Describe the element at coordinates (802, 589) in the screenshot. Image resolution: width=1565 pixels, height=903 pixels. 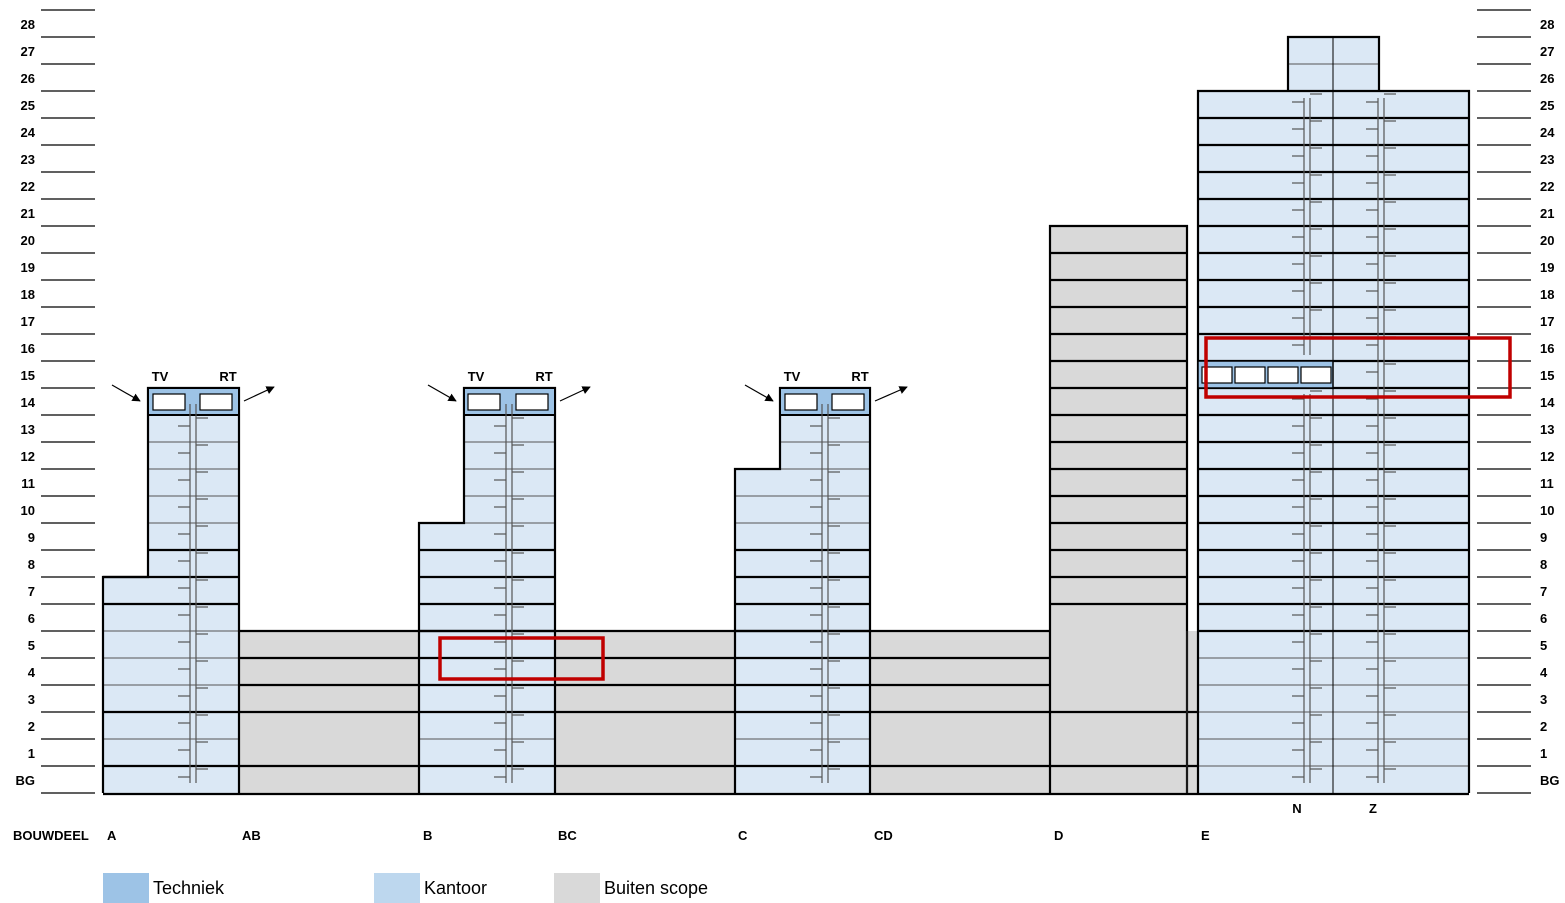
I see `outline-c` at that location.